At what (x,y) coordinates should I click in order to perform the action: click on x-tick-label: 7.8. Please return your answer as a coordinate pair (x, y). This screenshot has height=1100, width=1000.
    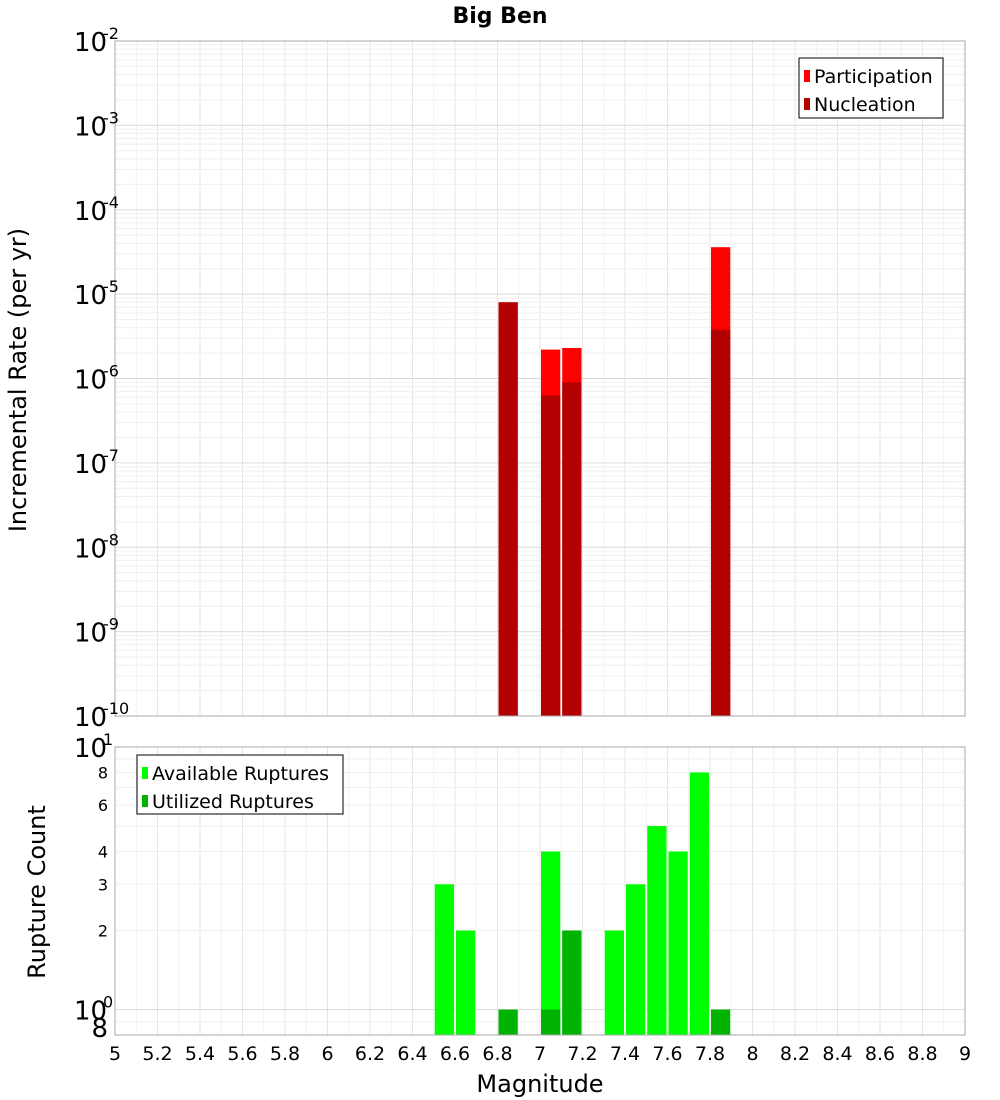
    Looking at the image, I should click on (710, 1054).